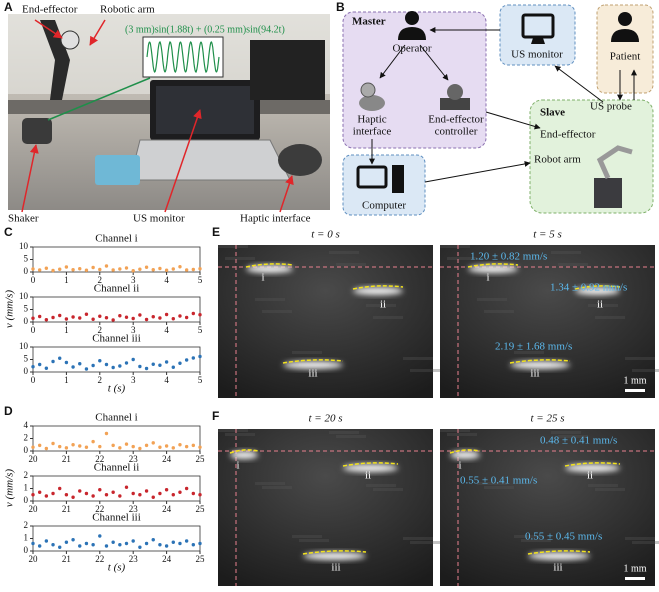  I want to click on computer-box, so click(384, 185).